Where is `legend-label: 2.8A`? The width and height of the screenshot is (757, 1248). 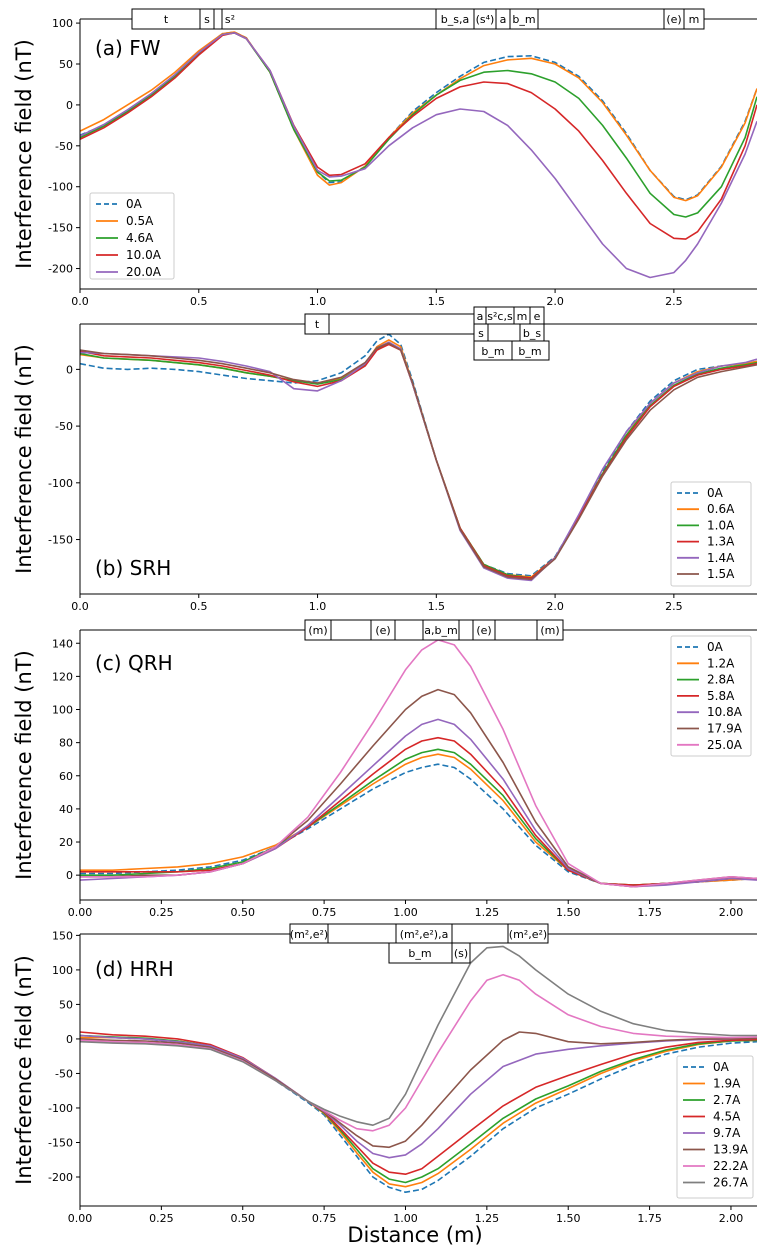 legend-label: 2.8A is located at coordinates (721, 680).